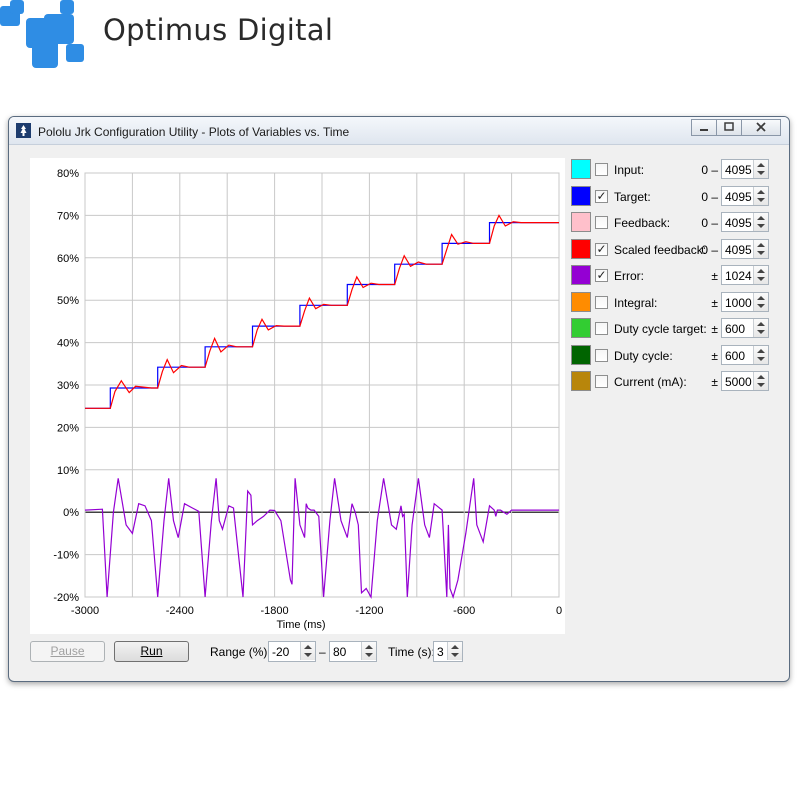  I want to click on series-label: Feedback:, so click(642, 223).